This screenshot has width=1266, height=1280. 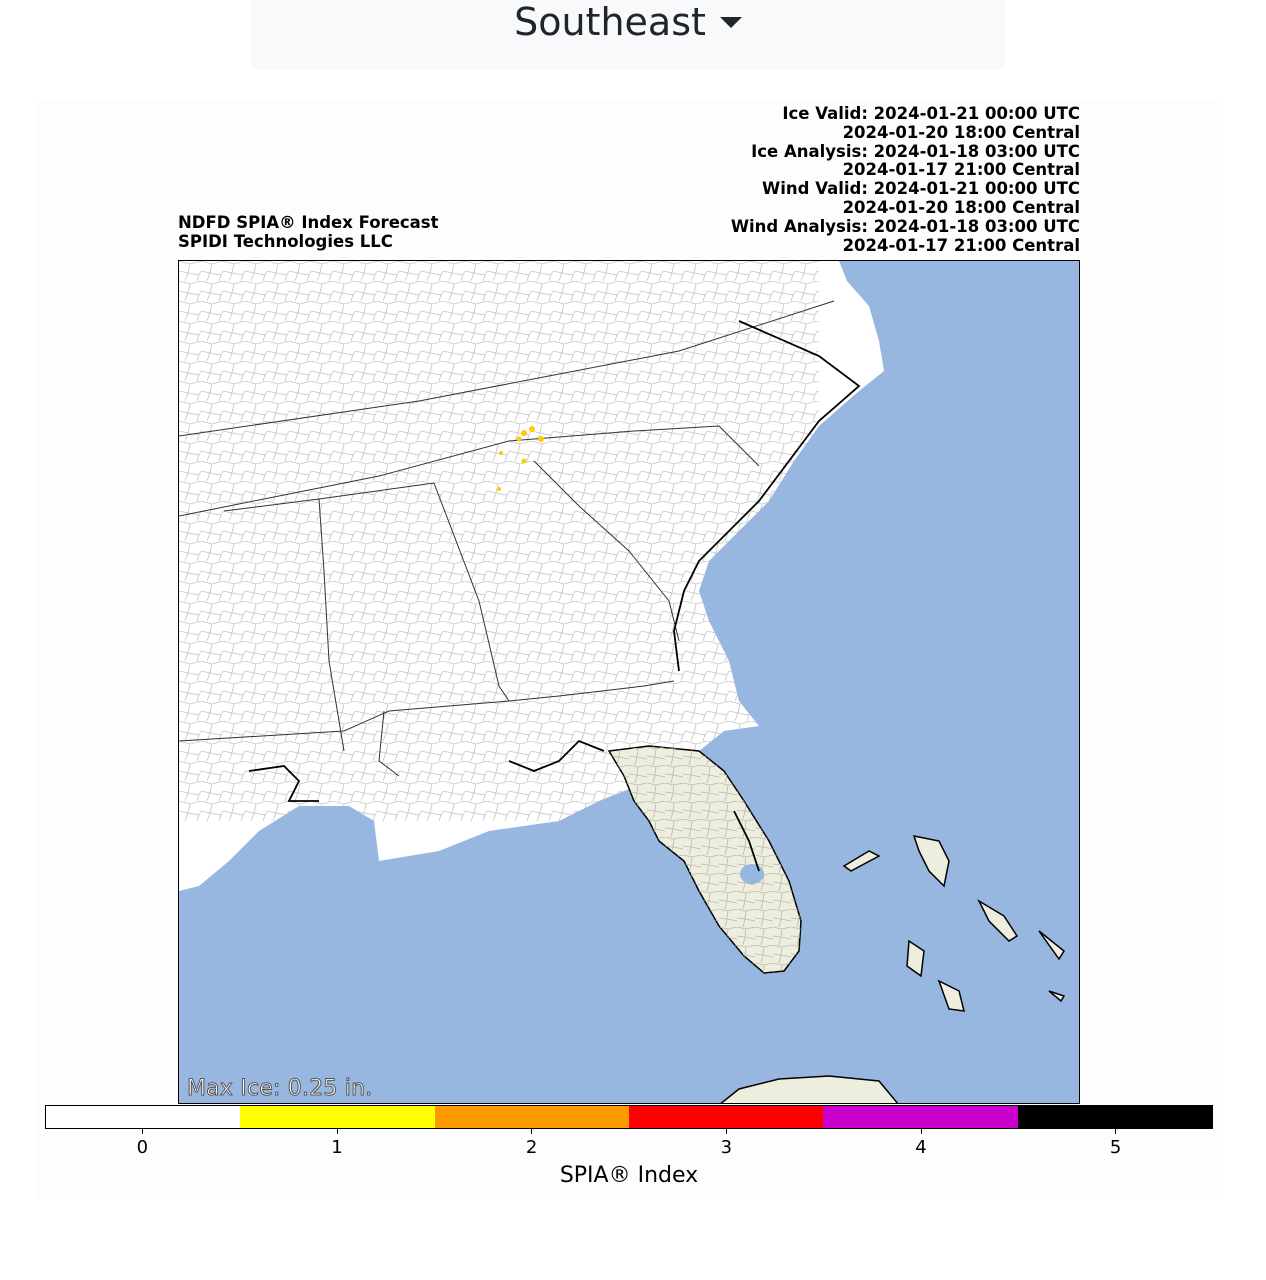 What do you see at coordinates (905, 226) in the screenshot?
I see `valid-time-line: Wind Analysis: 2024-01-18 03:00 UTC` at bounding box center [905, 226].